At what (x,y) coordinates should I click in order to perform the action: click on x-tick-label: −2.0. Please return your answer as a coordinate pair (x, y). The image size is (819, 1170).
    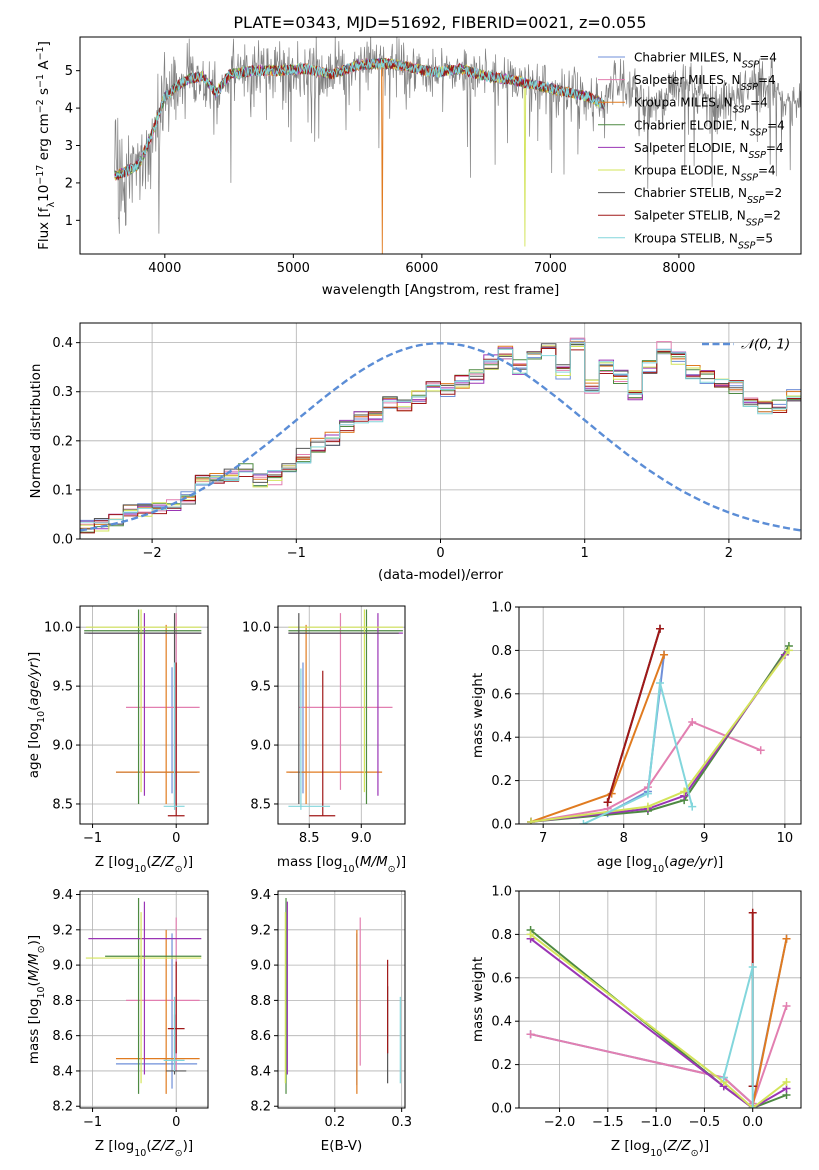
    Looking at the image, I should click on (560, 1122).